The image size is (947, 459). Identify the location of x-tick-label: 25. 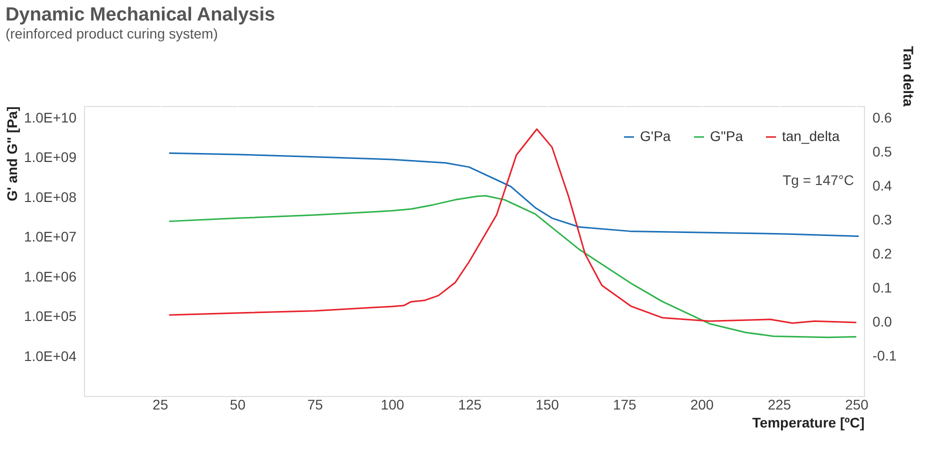
(160, 404).